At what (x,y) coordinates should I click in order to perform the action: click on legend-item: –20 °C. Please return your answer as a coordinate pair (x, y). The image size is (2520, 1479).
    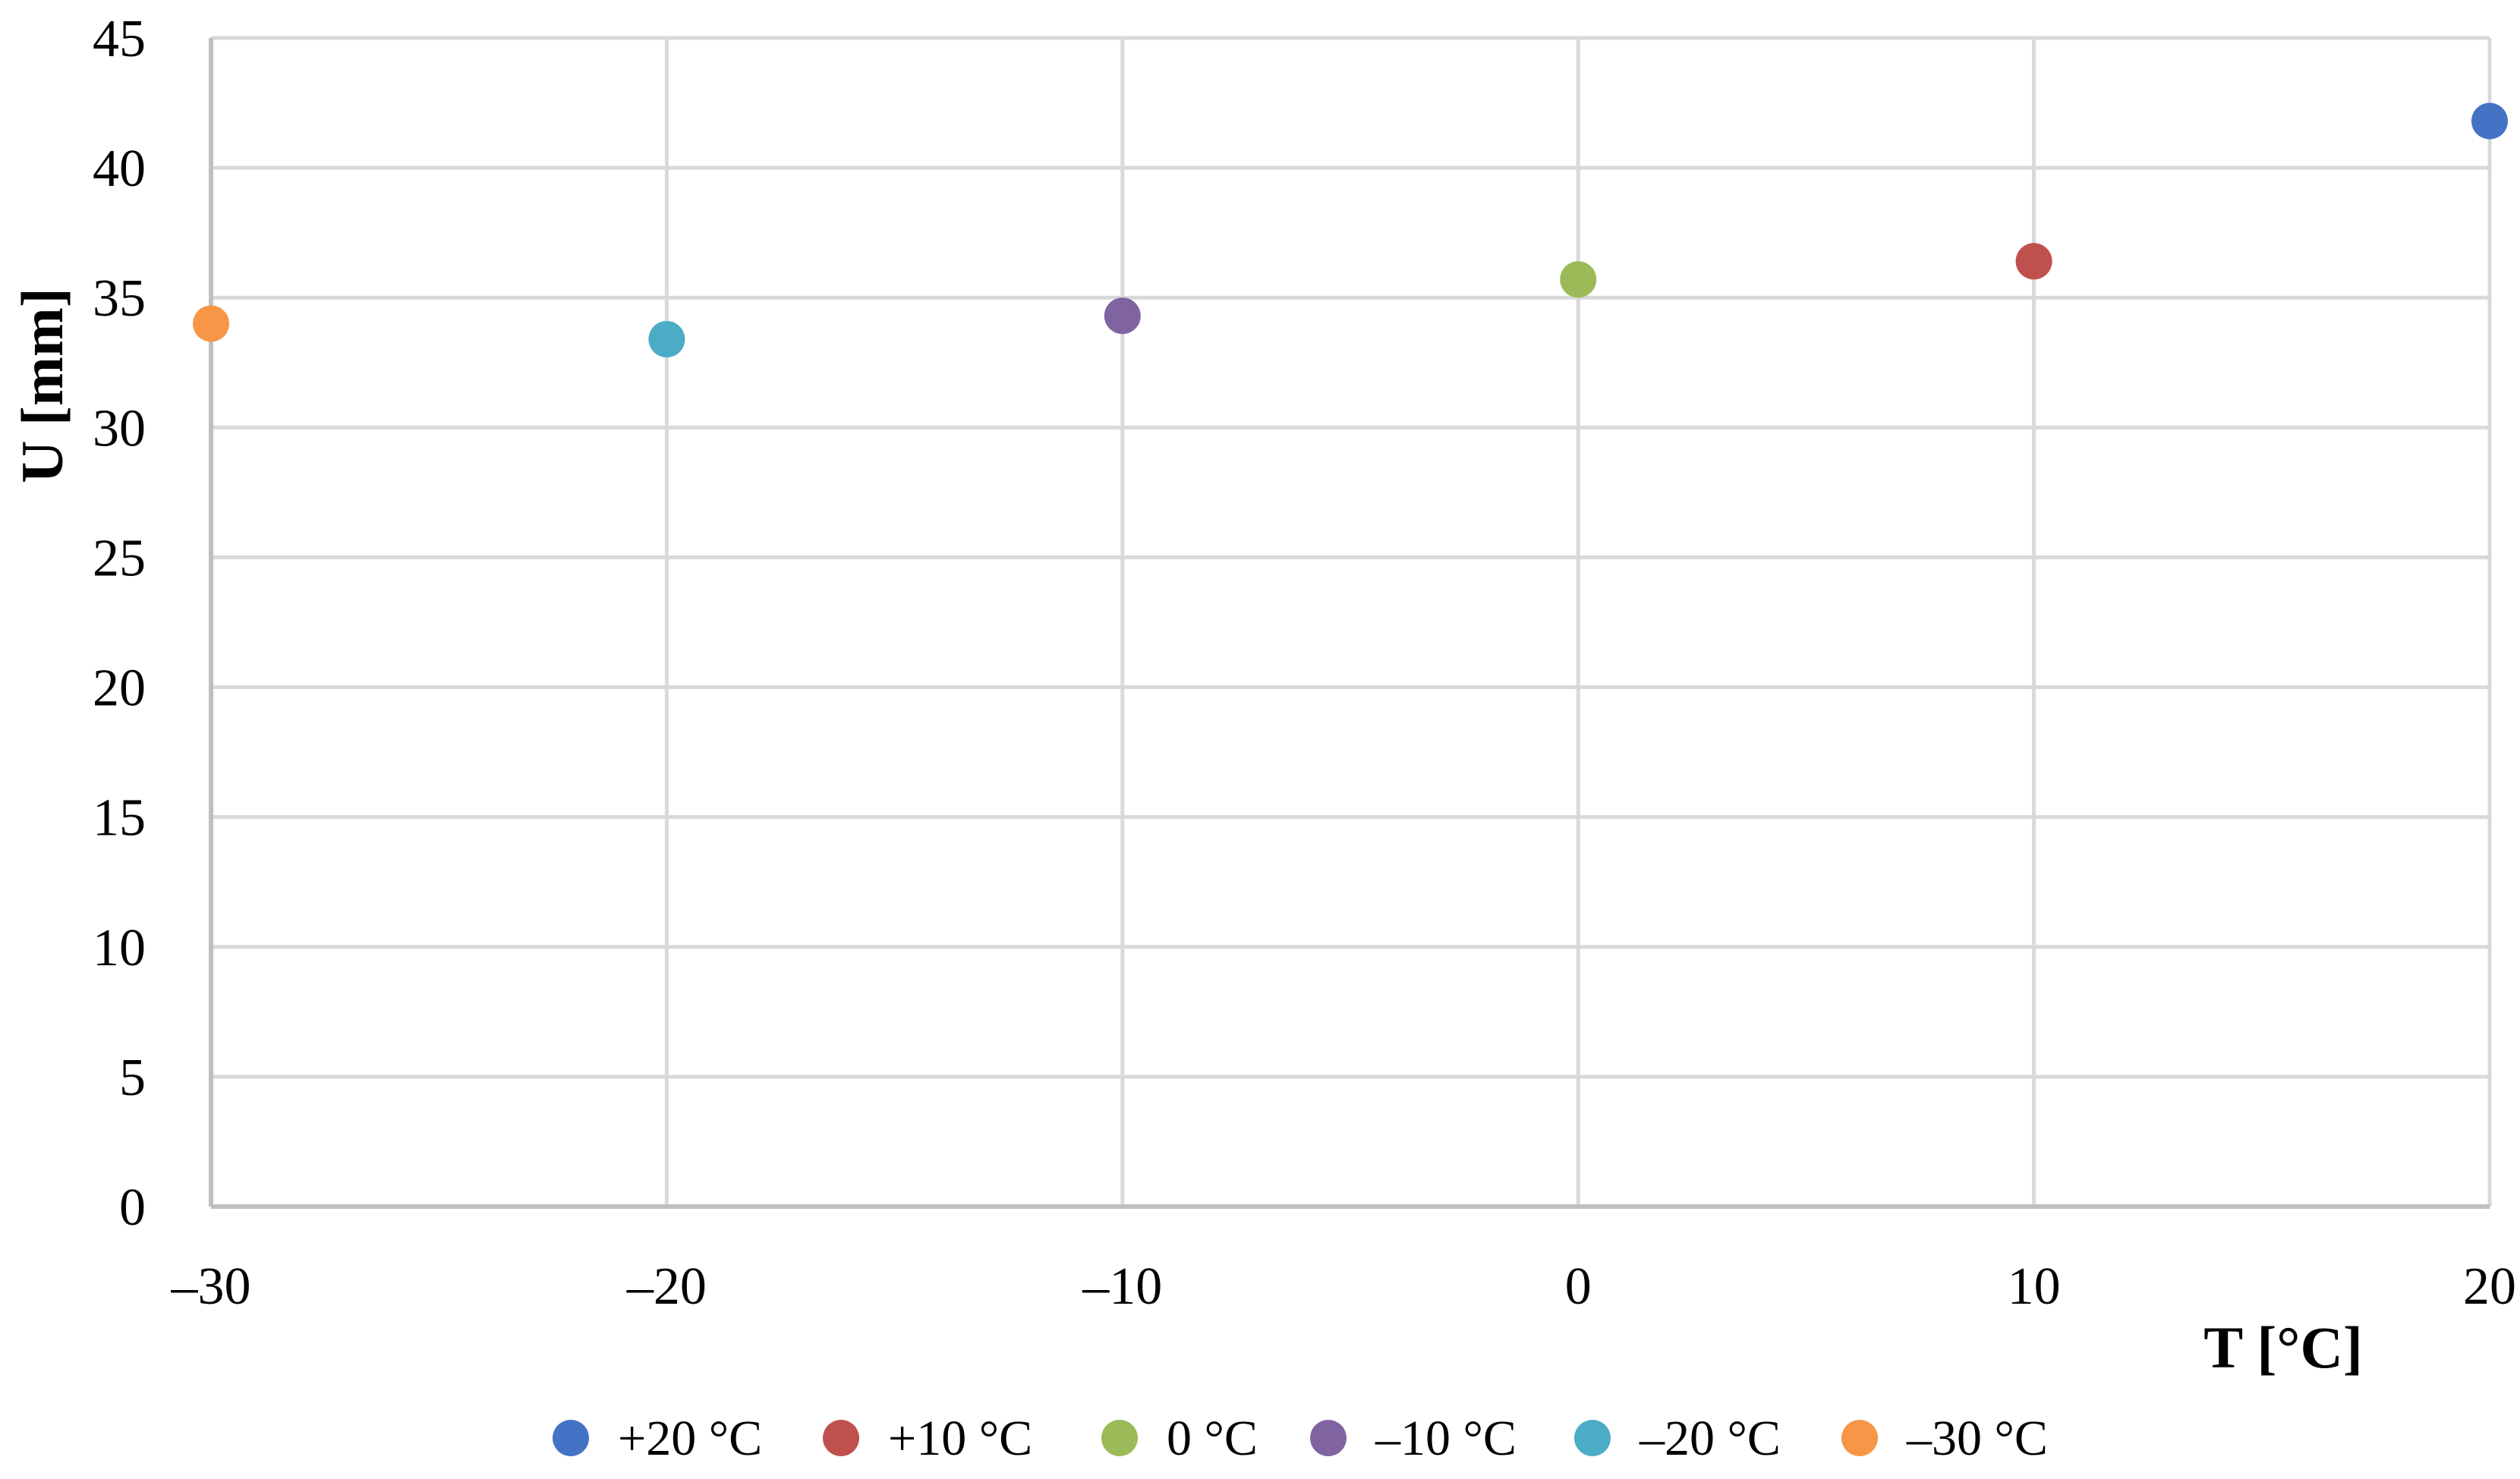
    Looking at the image, I should click on (1677, 1438).